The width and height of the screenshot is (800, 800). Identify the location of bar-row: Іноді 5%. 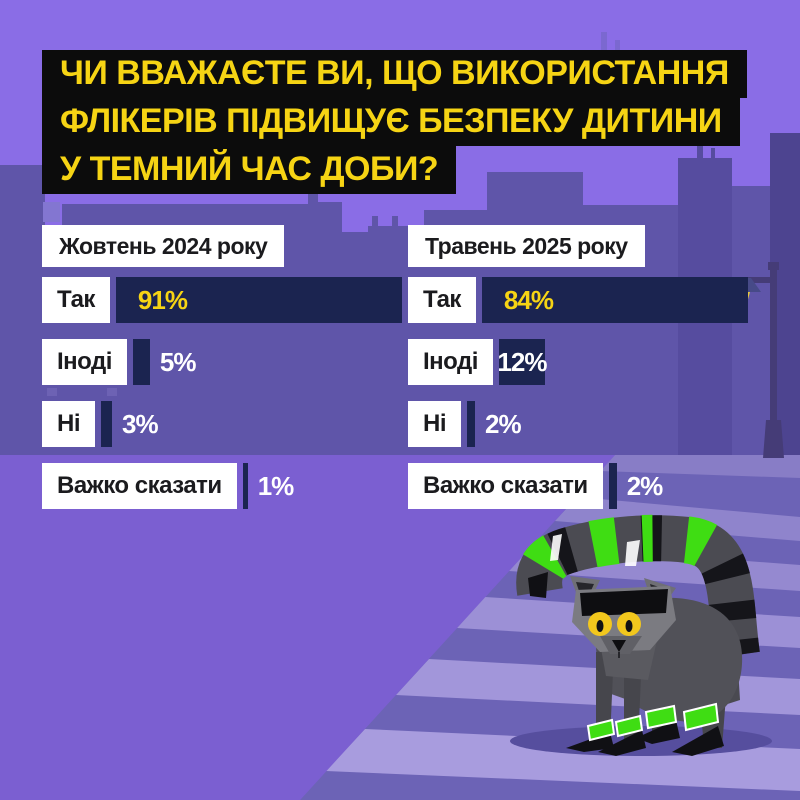
(119, 362).